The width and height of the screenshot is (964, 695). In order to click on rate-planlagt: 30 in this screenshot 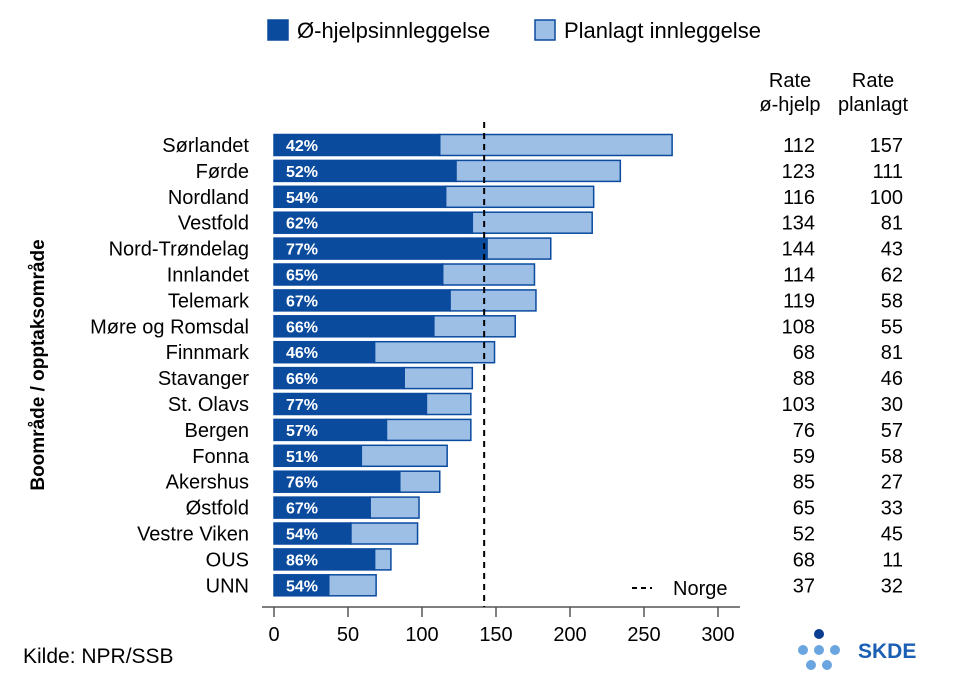, I will do `click(892, 405)`.